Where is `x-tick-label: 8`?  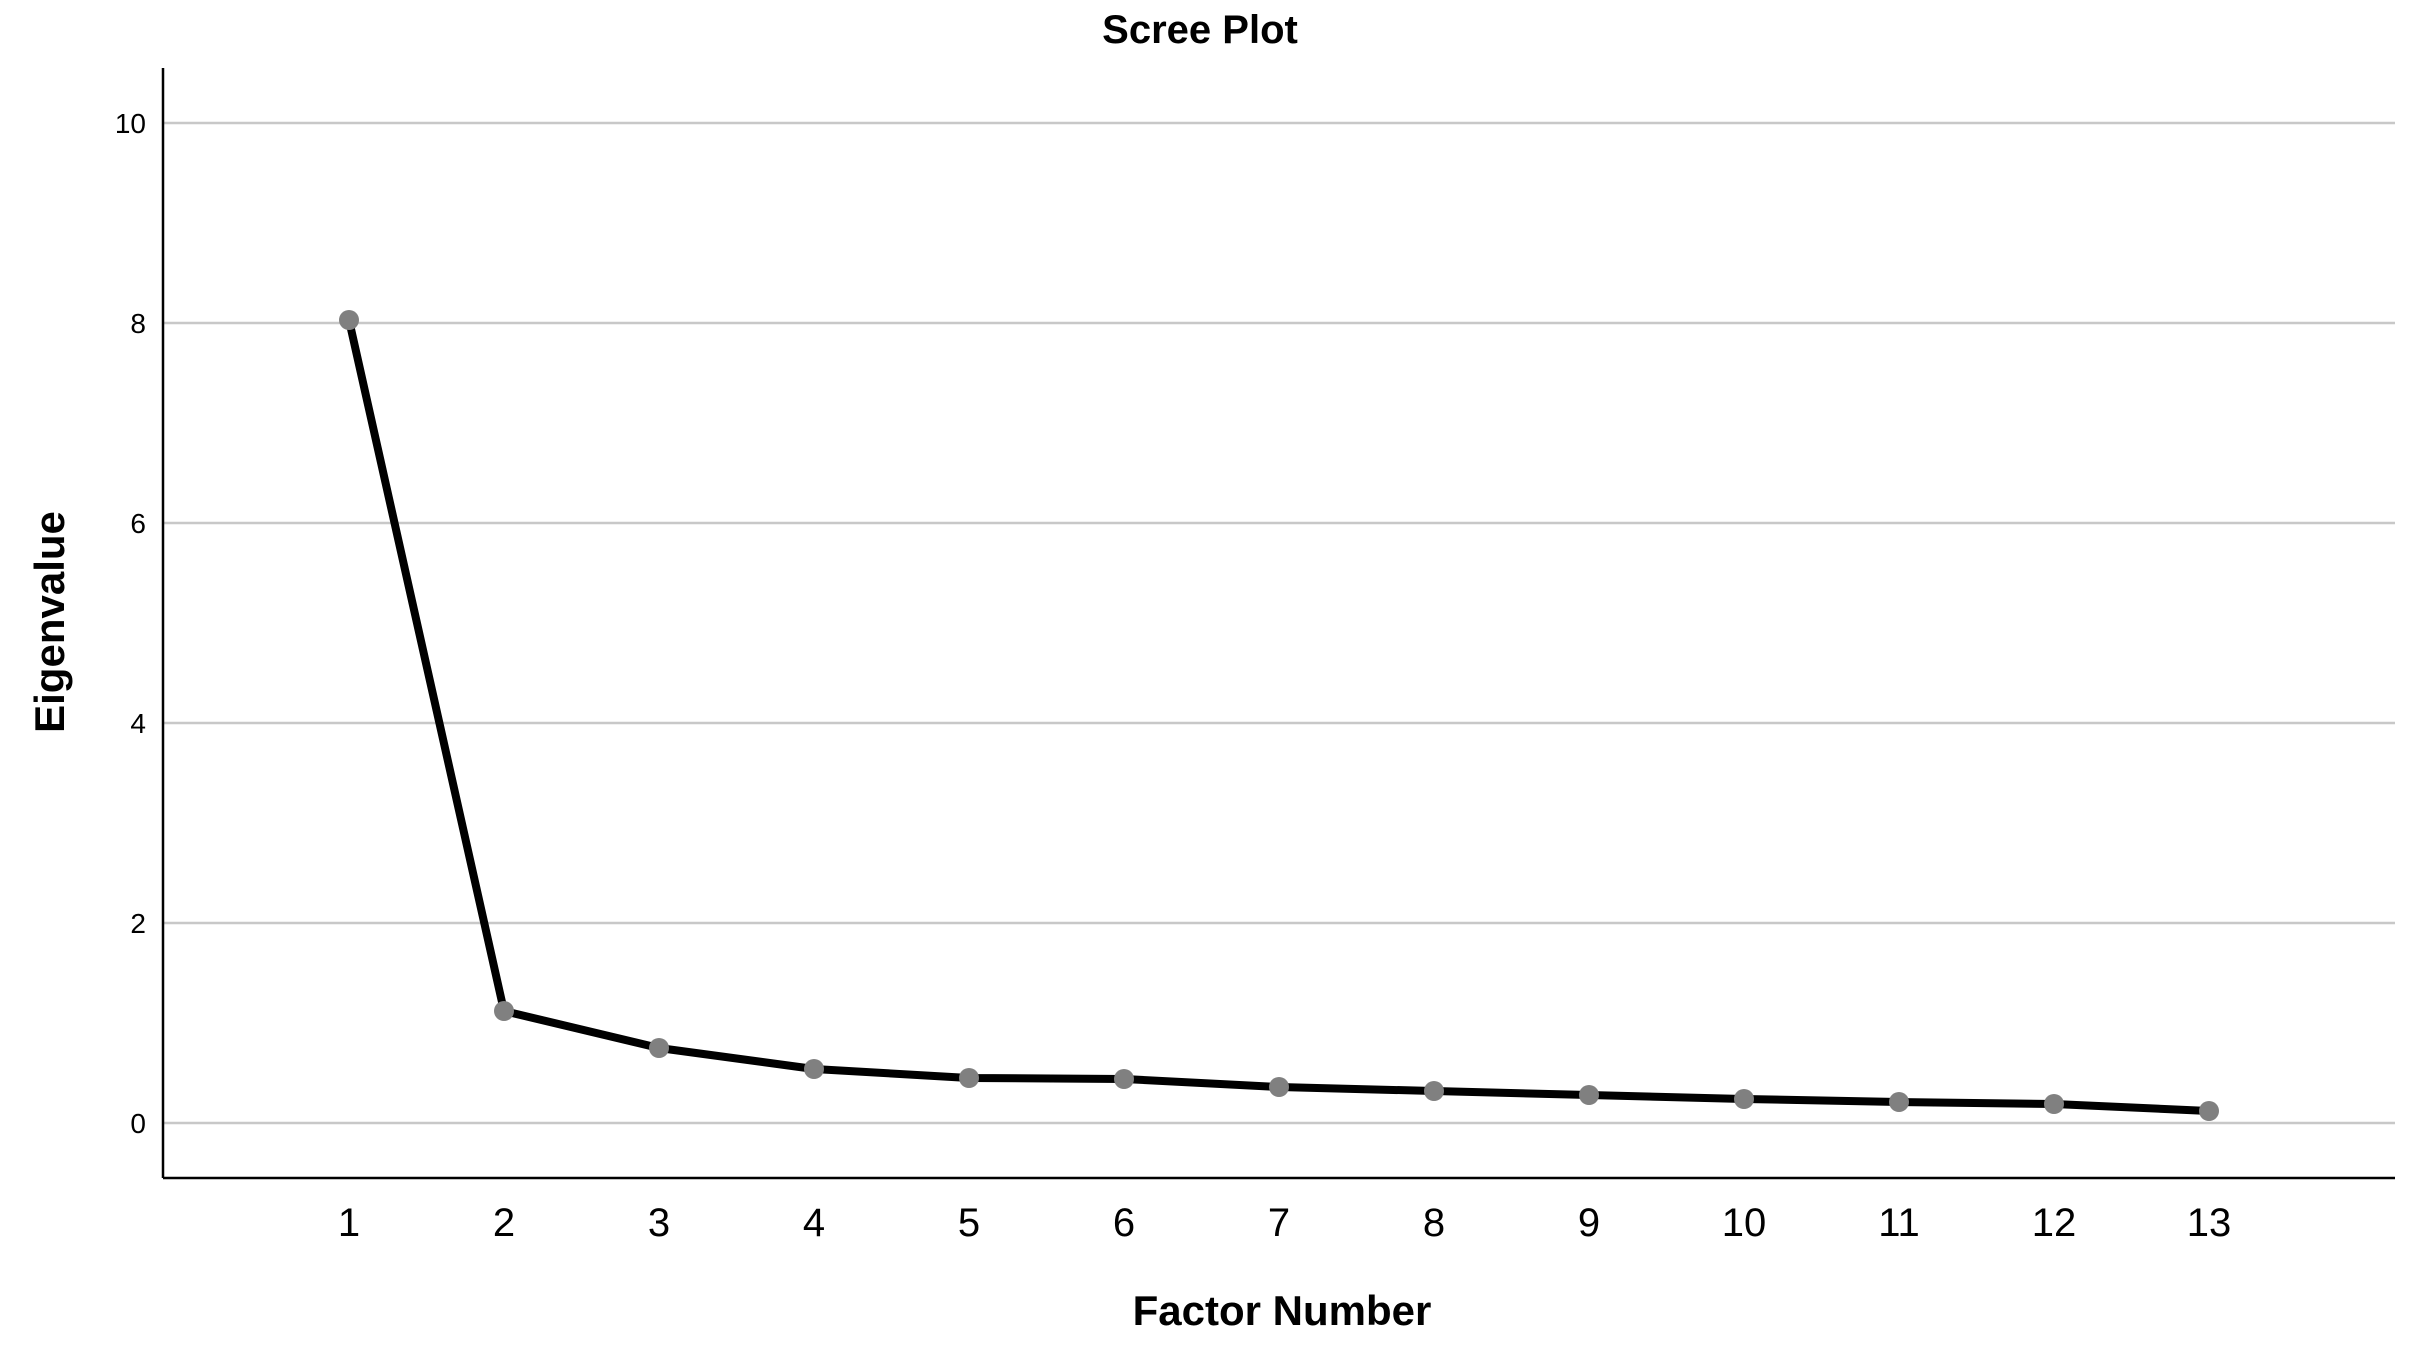 x-tick-label: 8 is located at coordinates (1434, 1223).